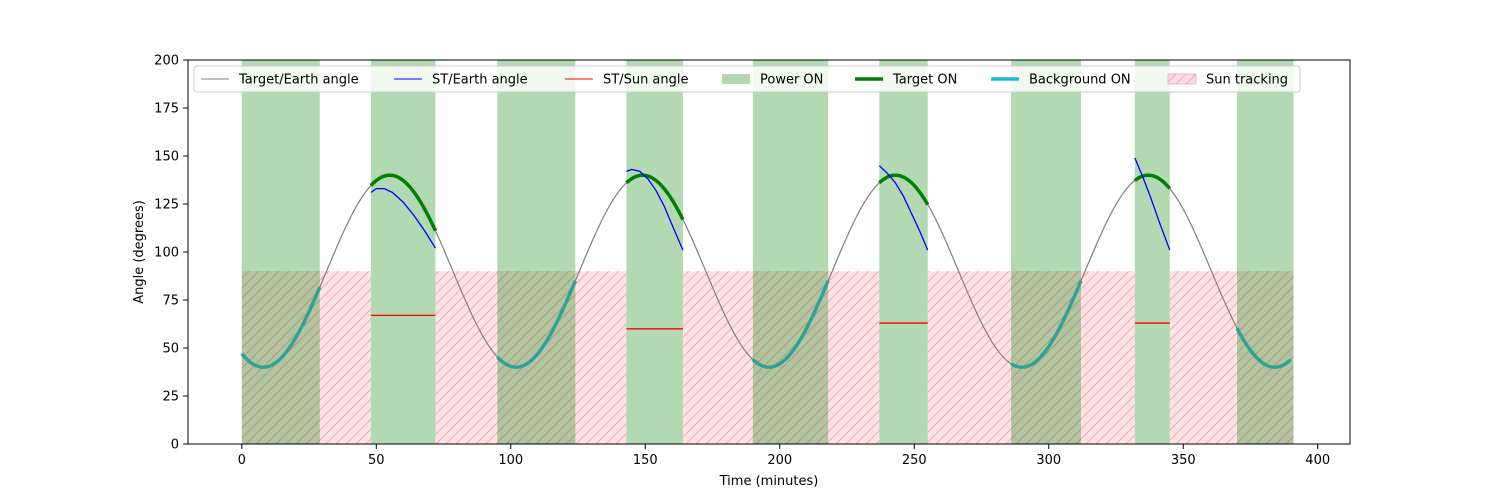  What do you see at coordinates (166, 157) in the screenshot?
I see `y-tick-label-150: 150` at bounding box center [166, 157].